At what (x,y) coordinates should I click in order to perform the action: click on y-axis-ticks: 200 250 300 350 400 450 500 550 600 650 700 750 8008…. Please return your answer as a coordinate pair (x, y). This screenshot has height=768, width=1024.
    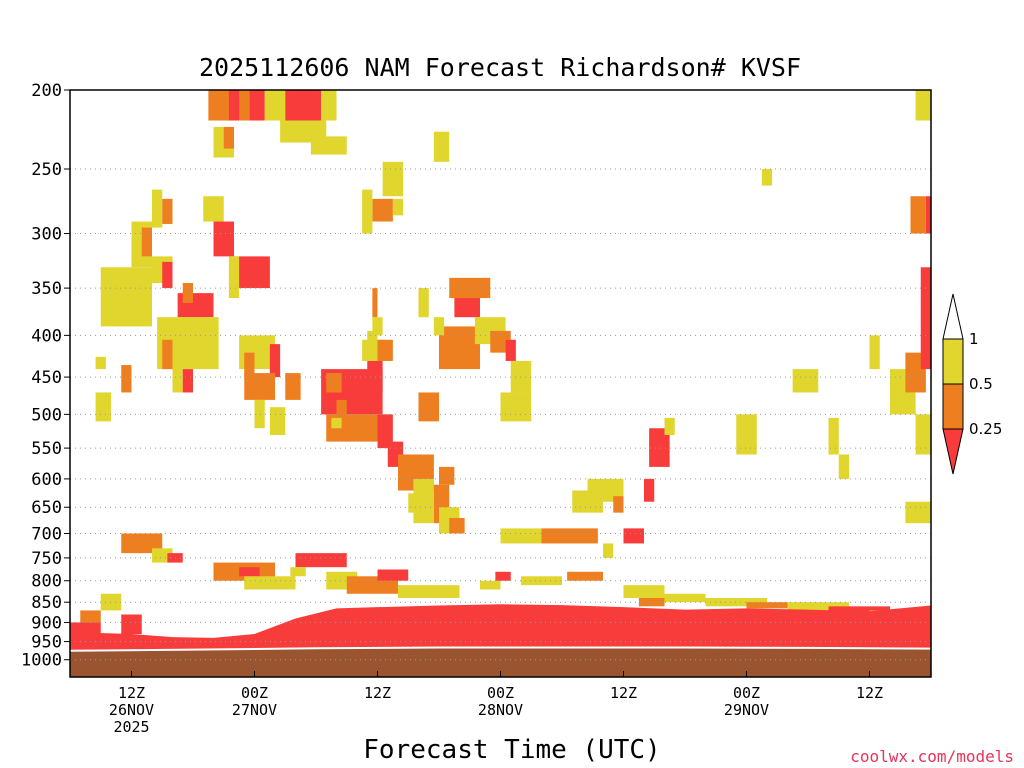
    Looking at the image, I should click on (45, 376).